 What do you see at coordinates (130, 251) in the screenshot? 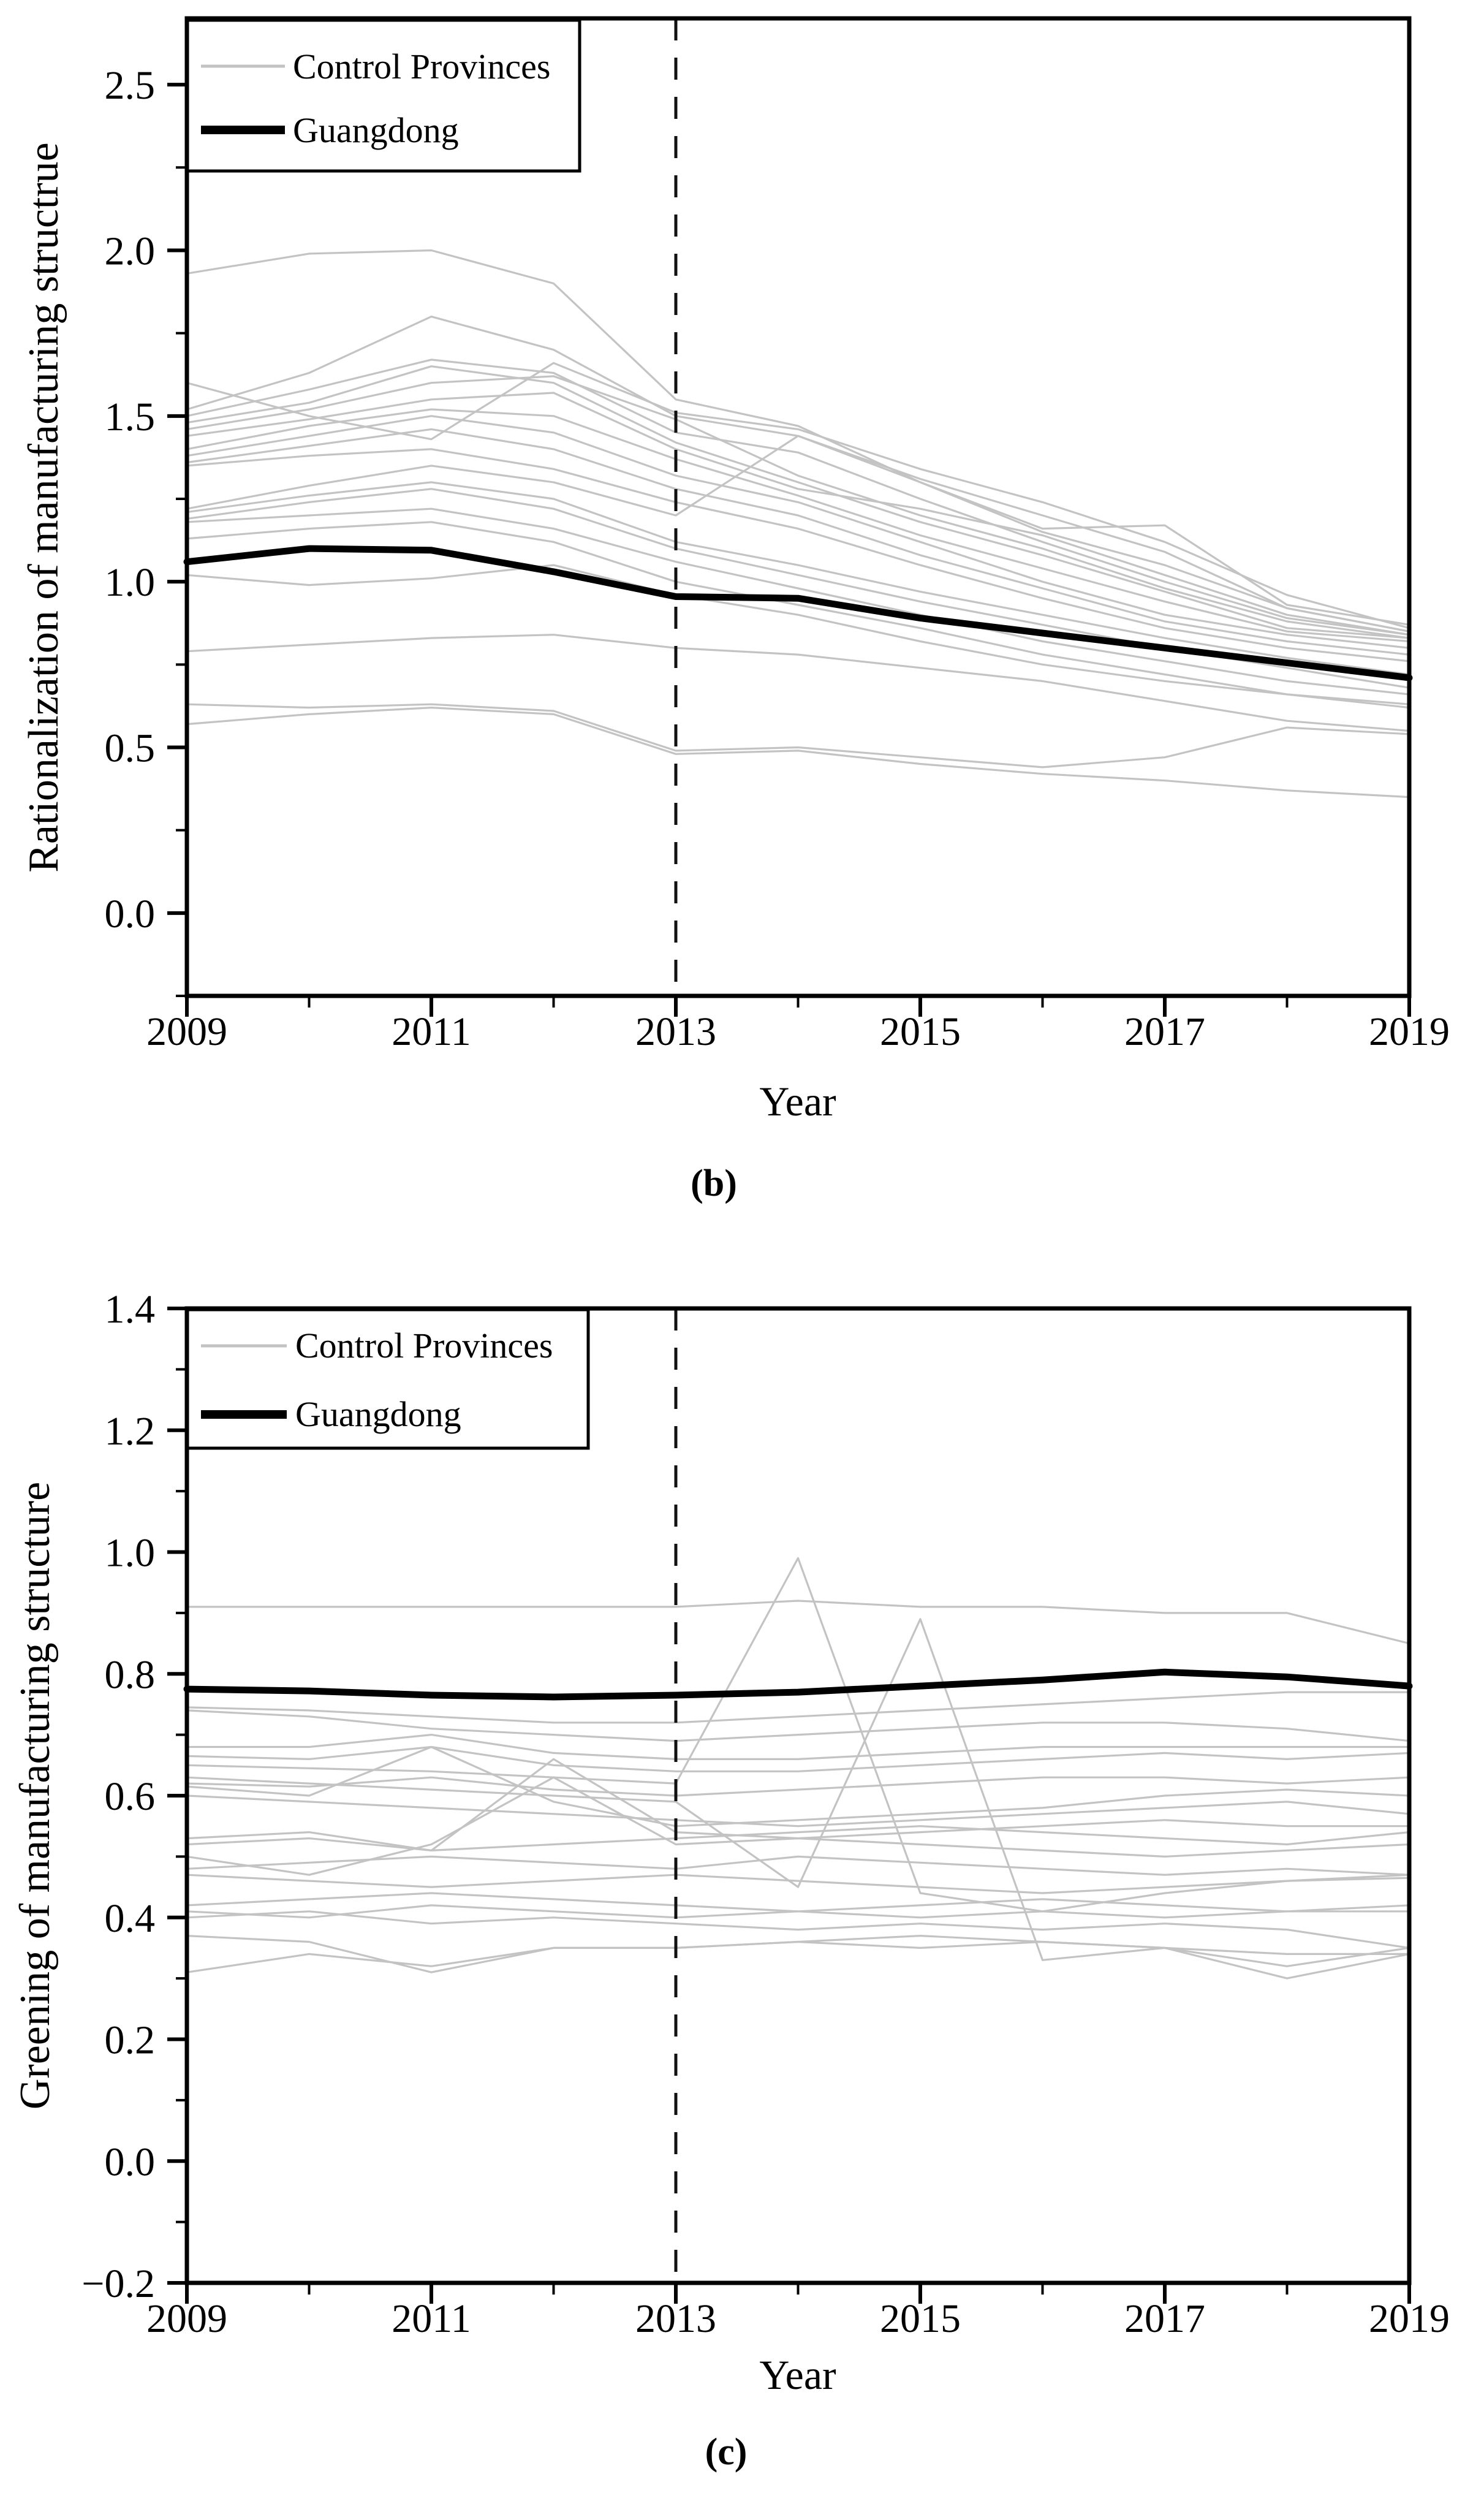
I see `y-tick-label: 2.0` at bounding box center [130, 251].